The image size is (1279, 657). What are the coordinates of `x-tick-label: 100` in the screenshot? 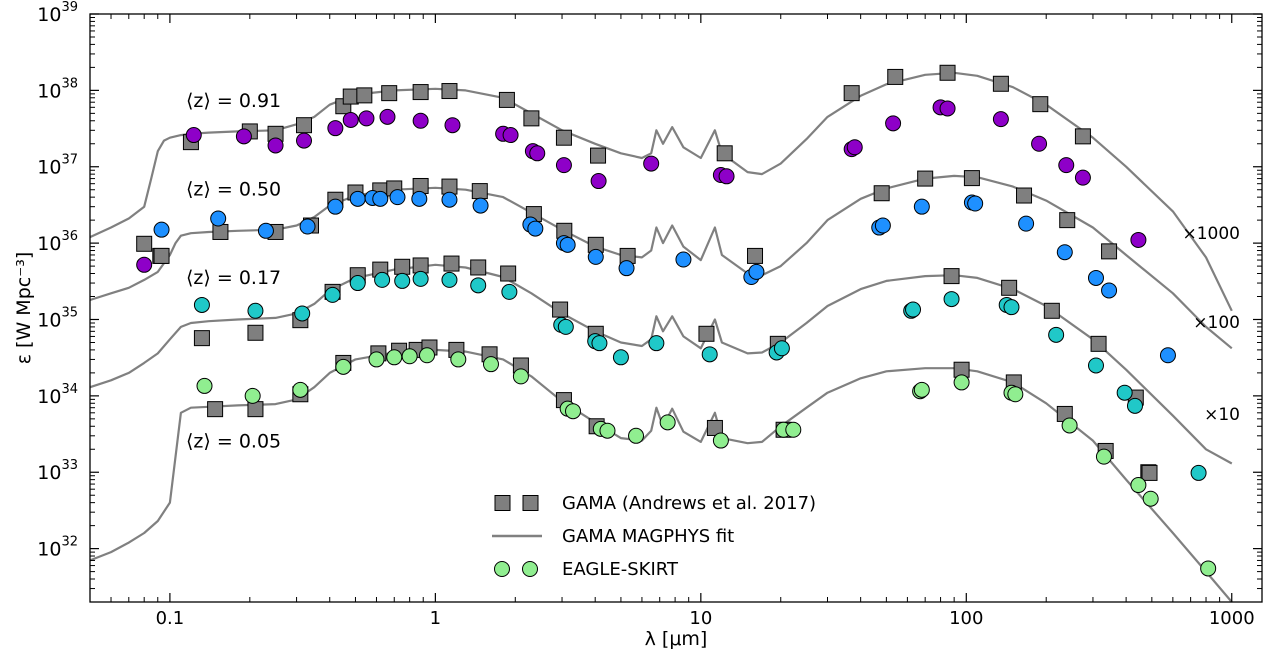 It's located at (966, 618).